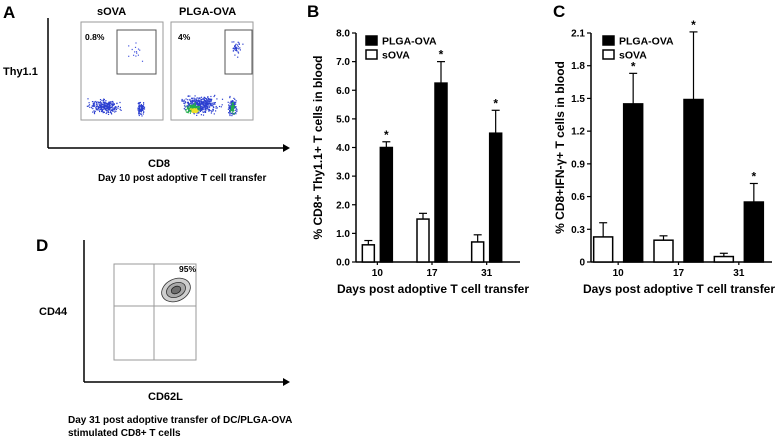 The height and width of the screenshot is (440, 780). What do you see at coordinates (313, 11) in the screenshot?
I see `panel-b-letter: B` at bounding box center [313, 11].